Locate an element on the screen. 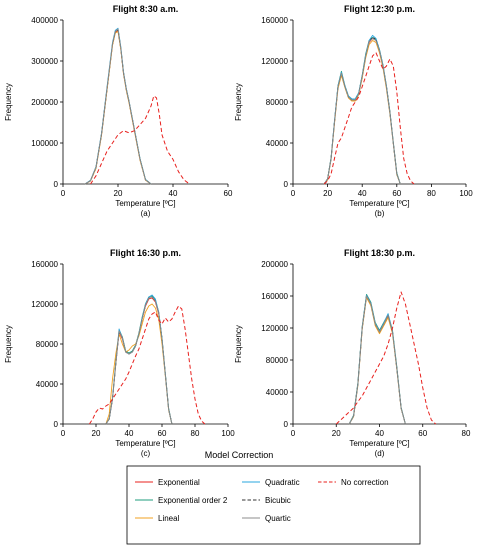 The height and width of the screenshot is (550, 481). legend-label: No correction is located at coordinates (365, 482).